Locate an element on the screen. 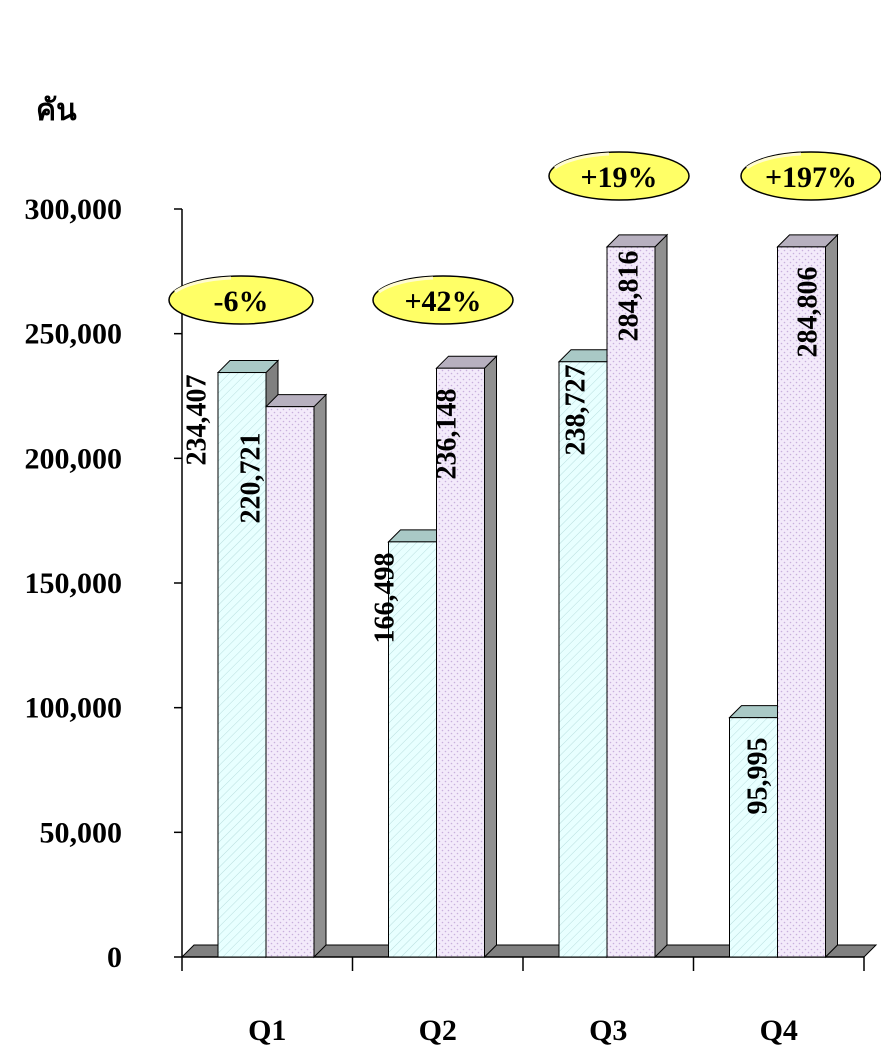  change-badge-label: +197% is located at coordinates (811, 177).